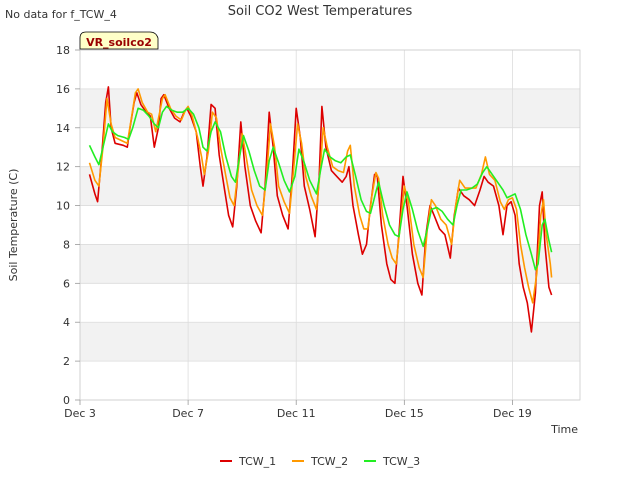  What do you see at coordinates (320, 11) in the screenshot?
I see `chart-title: Soil CO2 West Temperatures` at bounding box center [320, 11].